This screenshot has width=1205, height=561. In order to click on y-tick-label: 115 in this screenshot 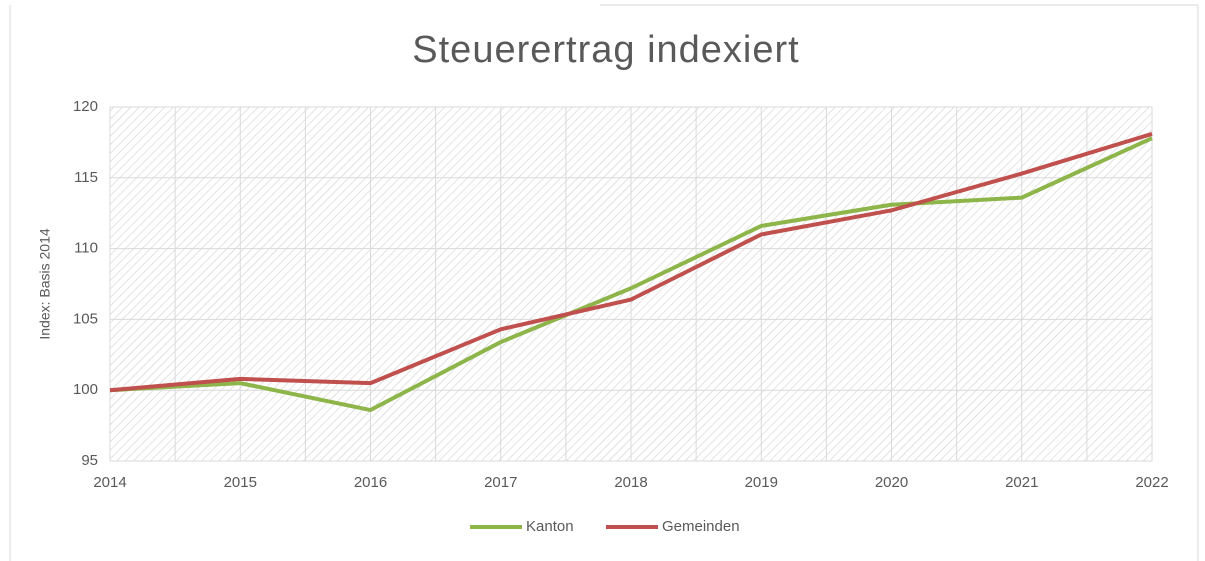, I will do `click(86, 177)`.